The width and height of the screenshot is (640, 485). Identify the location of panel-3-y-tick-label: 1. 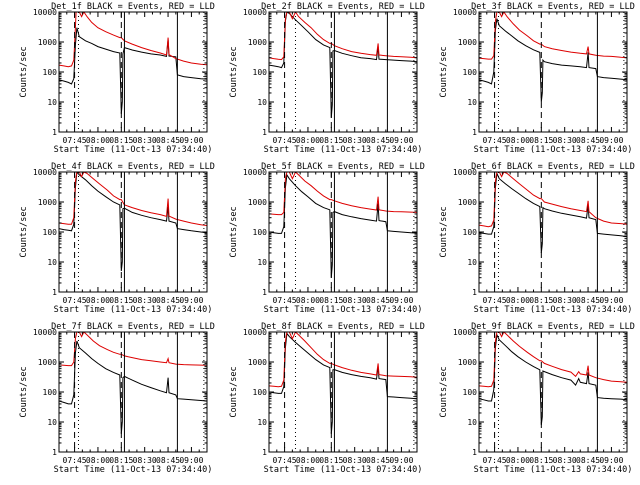
(474, 132).